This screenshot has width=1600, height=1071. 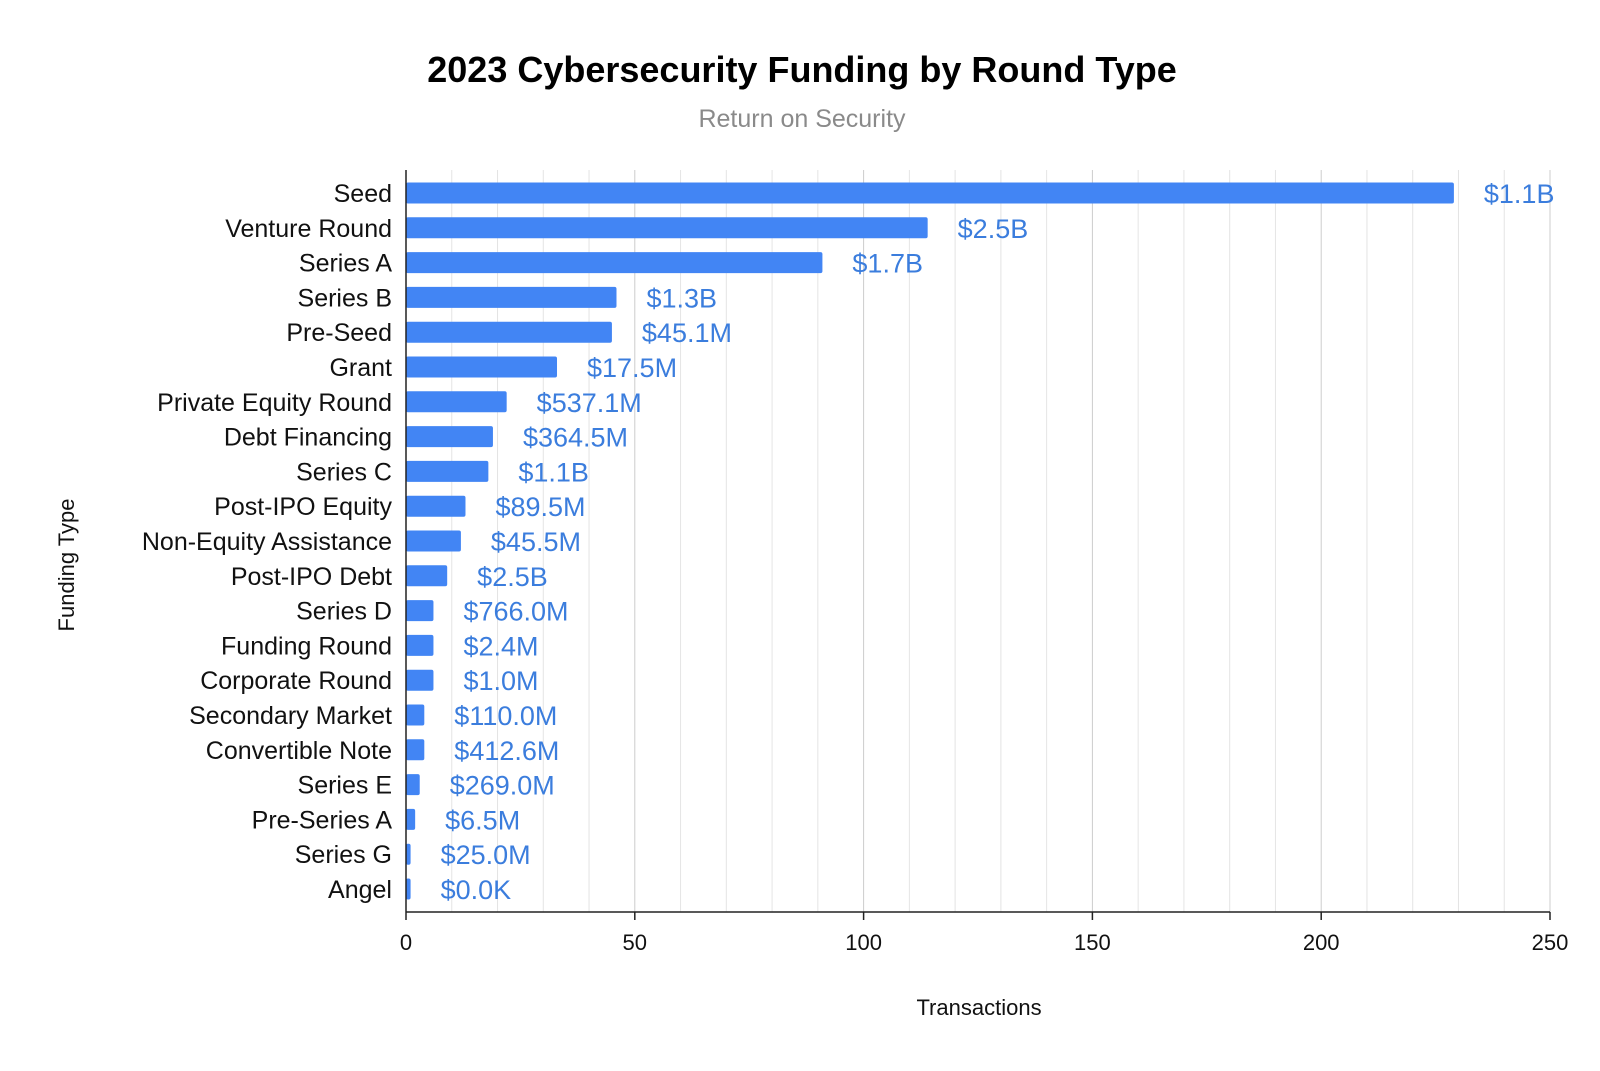 I want to click on x-tick-label: 150, so click(x=1092, y=942).